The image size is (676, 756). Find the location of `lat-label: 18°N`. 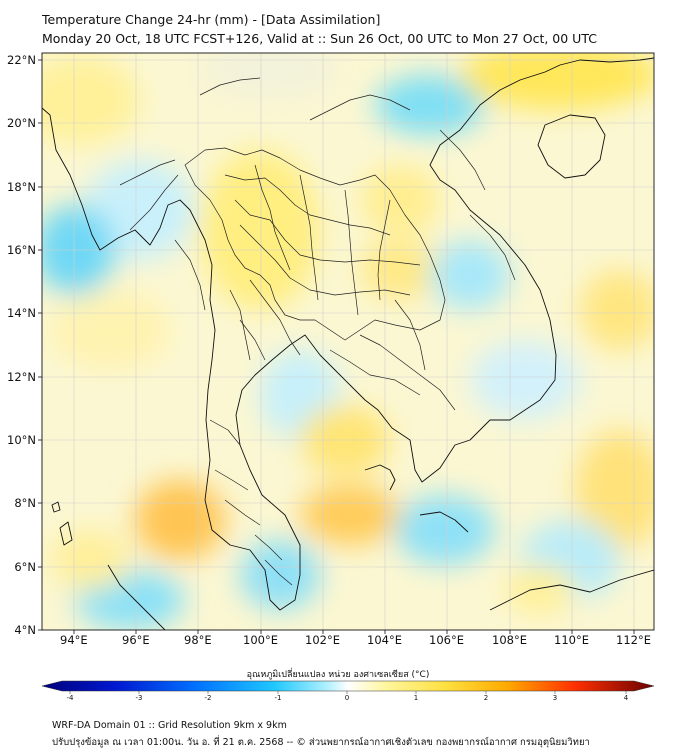

lat-label: 18°N is located at coordinates (21, 187).